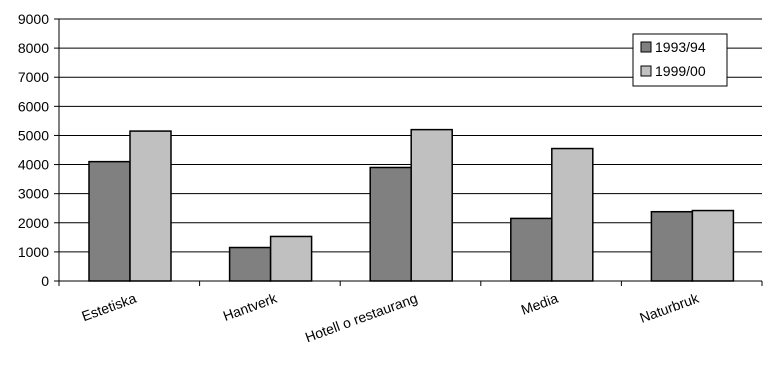  Describe the element at coordinates (45, 281) in the screenshot. I see `y-tick-label: 0` at that location.